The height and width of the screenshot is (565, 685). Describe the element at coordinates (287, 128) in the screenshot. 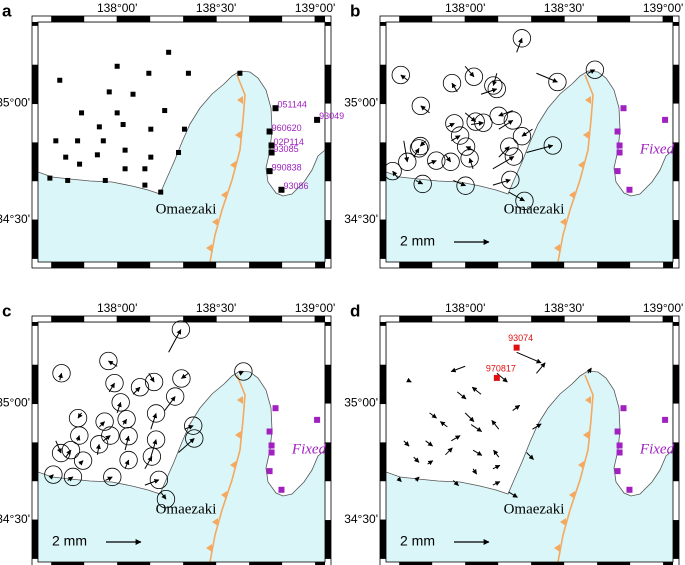

I see `station-label: 960620` at that location.